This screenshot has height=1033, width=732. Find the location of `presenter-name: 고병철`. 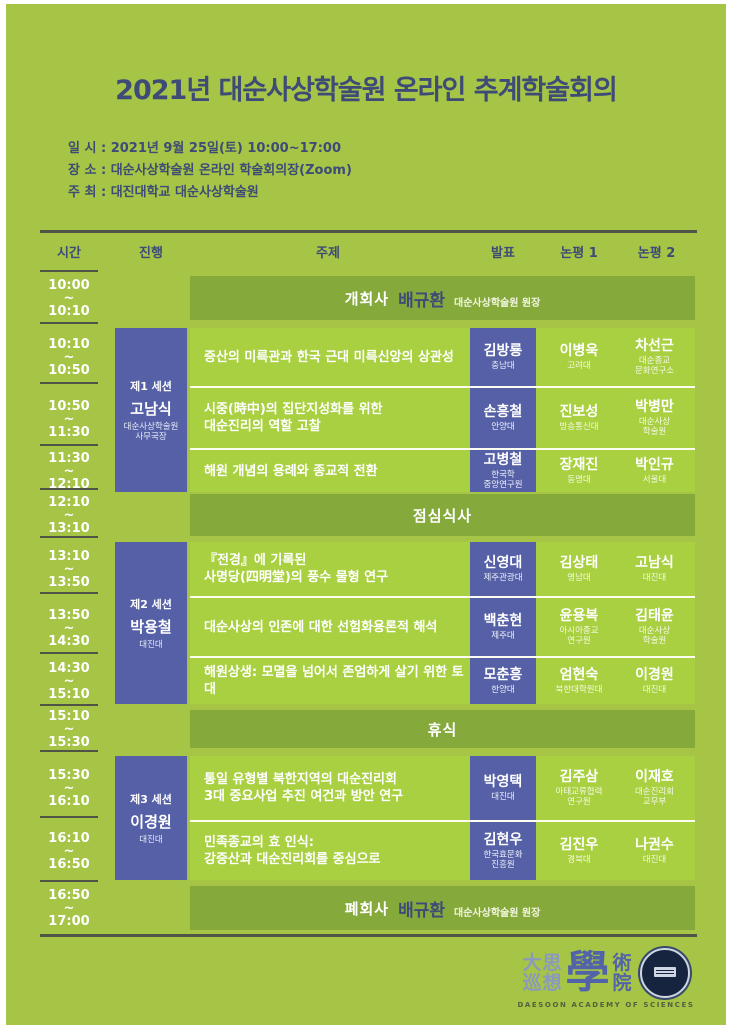

presenter-name: 고병철 is located at coordinates (503, 459).